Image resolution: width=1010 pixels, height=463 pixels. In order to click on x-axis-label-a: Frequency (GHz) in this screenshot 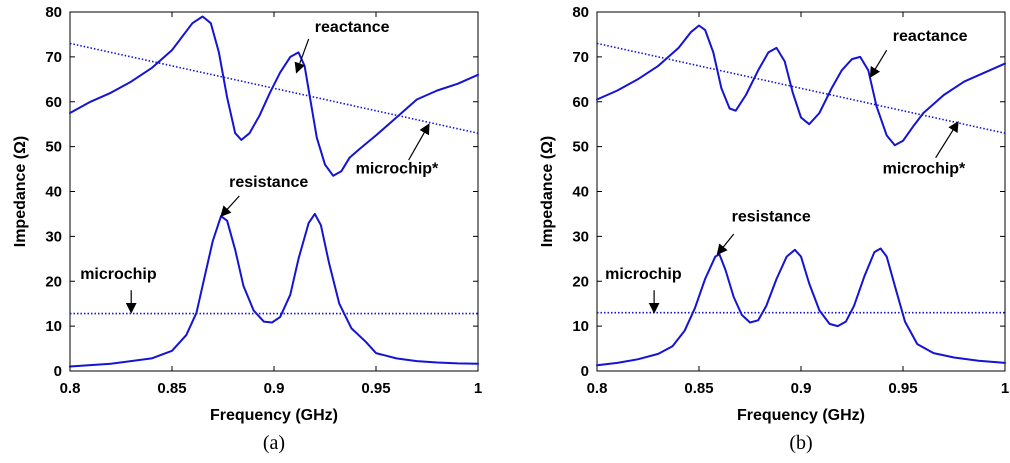, I will do `click(274, 415)`.